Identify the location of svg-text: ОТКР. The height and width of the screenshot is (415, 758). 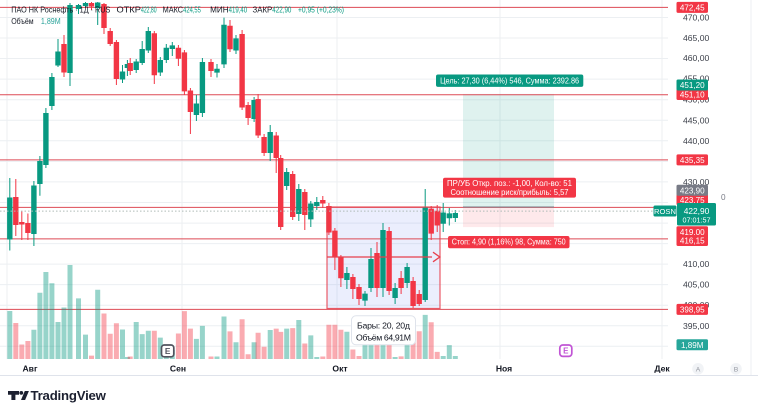
(129, 9).